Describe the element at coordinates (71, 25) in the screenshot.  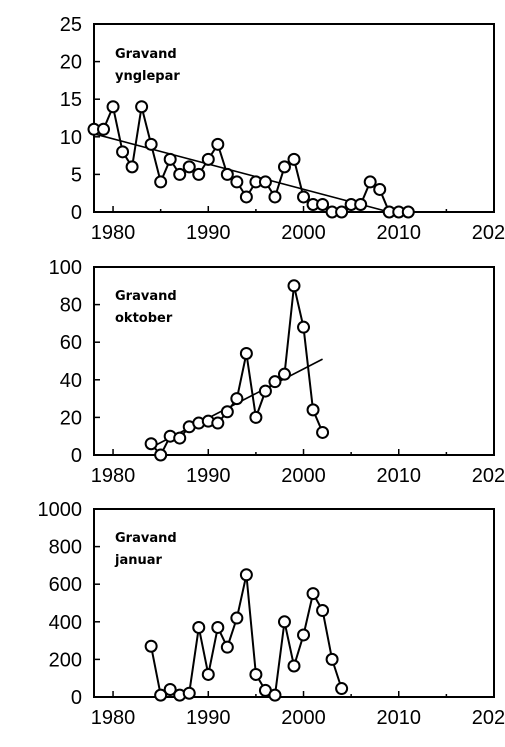
I see `y-tick-label: 25` at that location.